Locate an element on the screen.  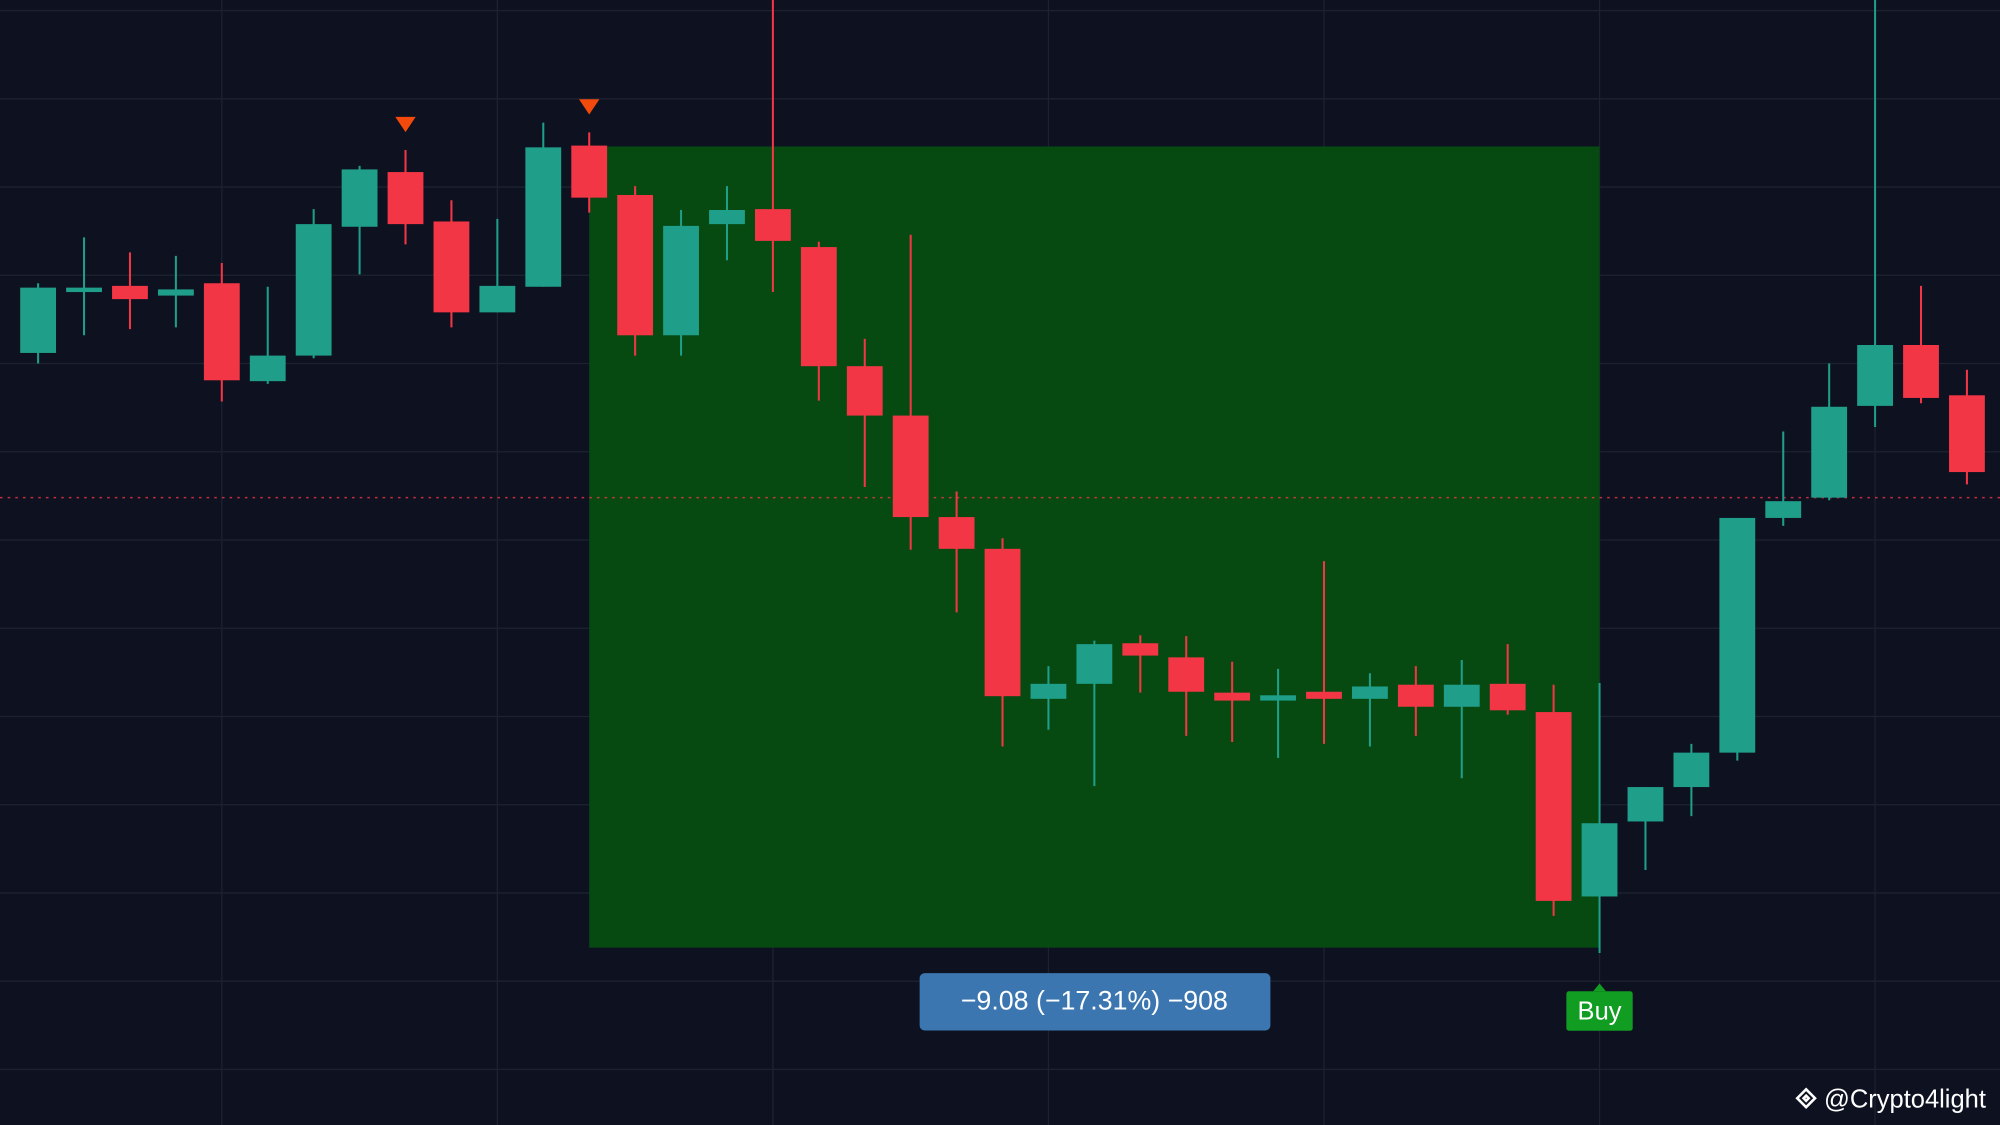
buy-label: Buy is located at coordinates (1600, 1012).